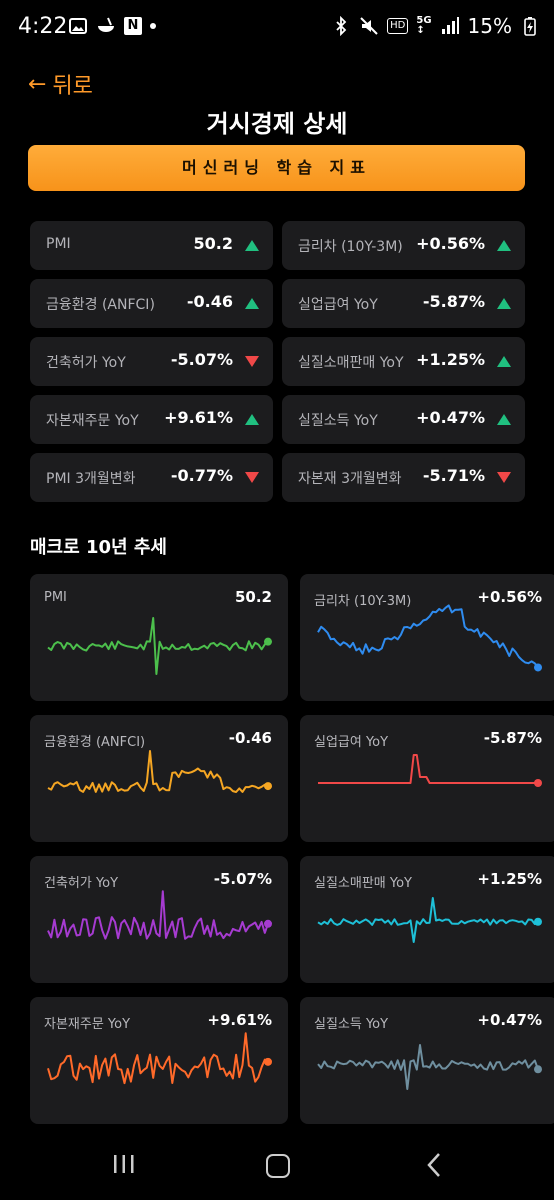  I want to click on metric-value: +0.56%, so click(450, 243).